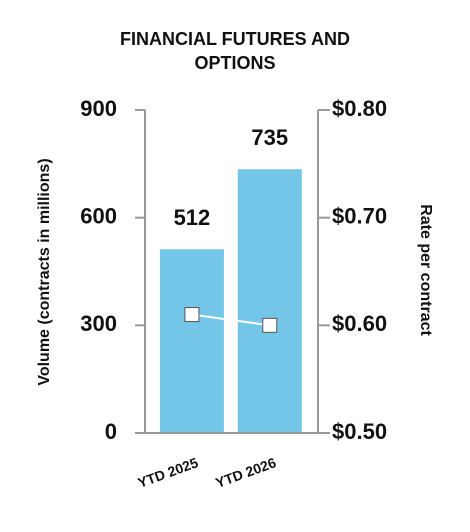  Describe the element at coordinates (168, 472) in the screenshot. I see `x-tick-label: YTD 2025` at that location.